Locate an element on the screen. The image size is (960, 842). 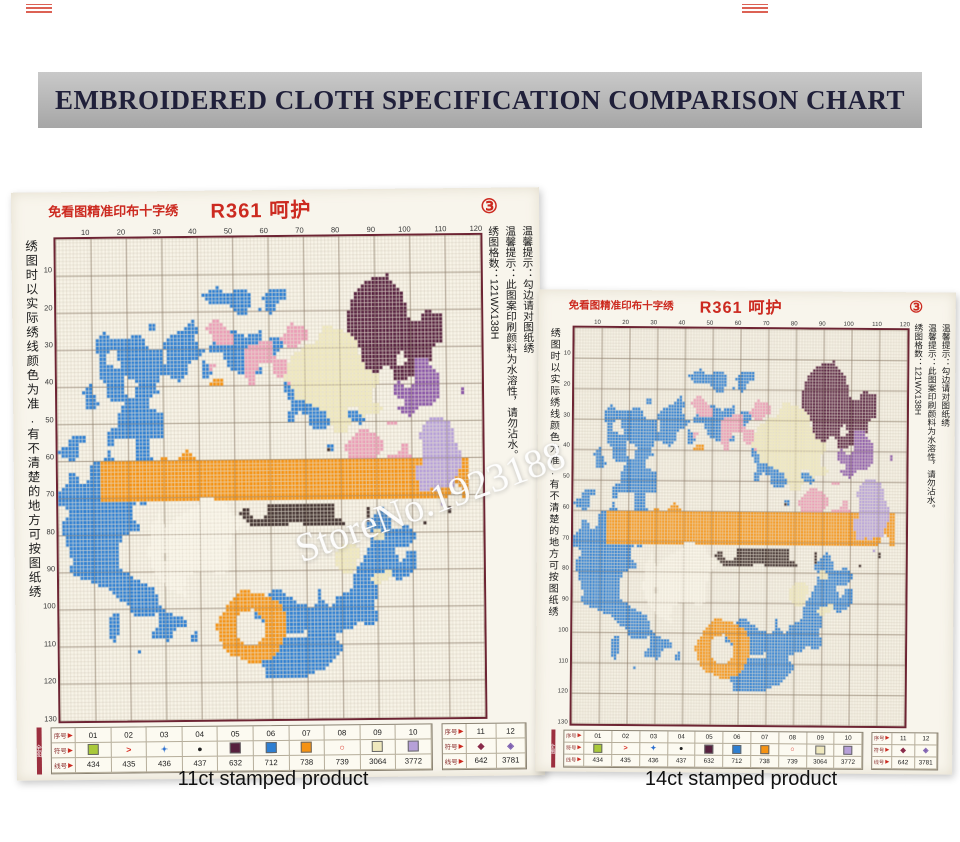
legend-number: 07 is located at coordinates (765, 738).